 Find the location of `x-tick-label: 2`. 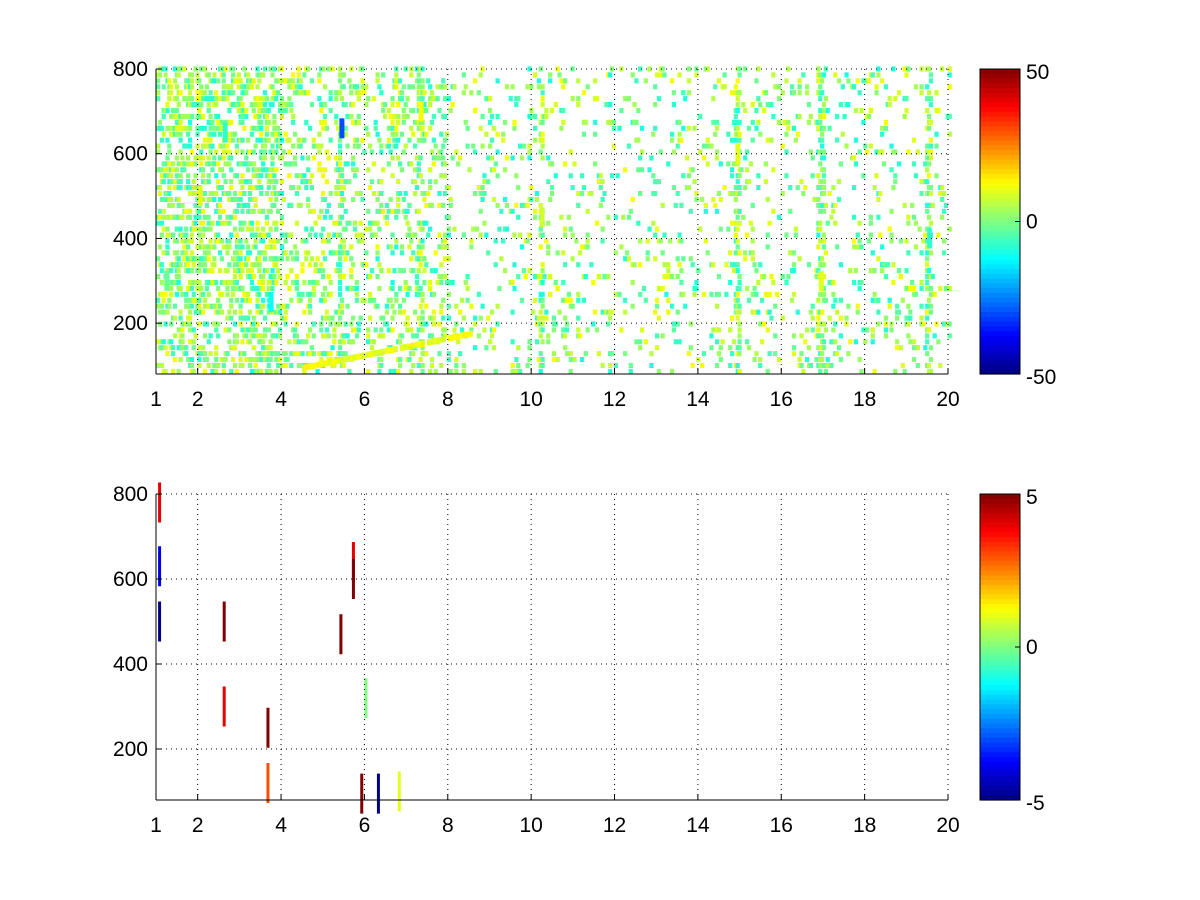

x-tick-label: 2 is located at coordinates (198, 825).